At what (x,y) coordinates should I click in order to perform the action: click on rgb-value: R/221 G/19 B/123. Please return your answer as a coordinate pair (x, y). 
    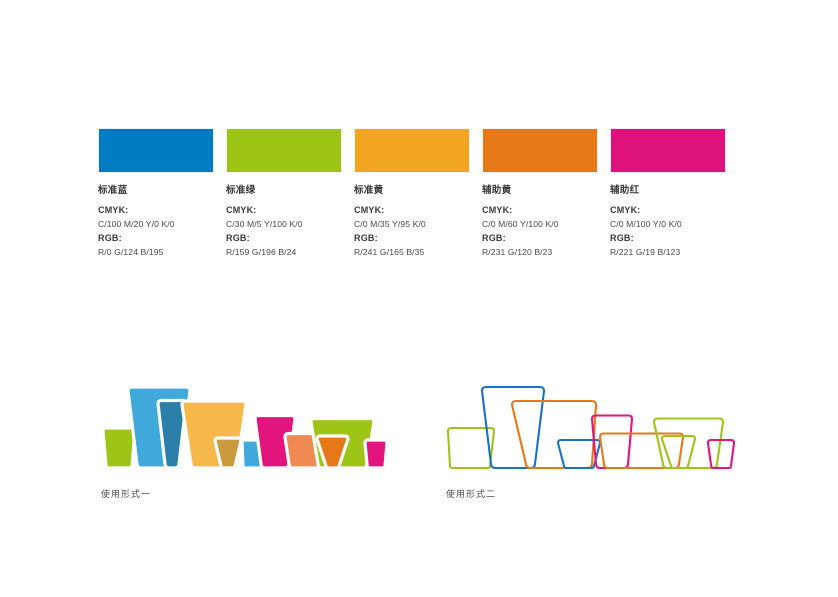
    Looking at the image, I should click on (645, 252).